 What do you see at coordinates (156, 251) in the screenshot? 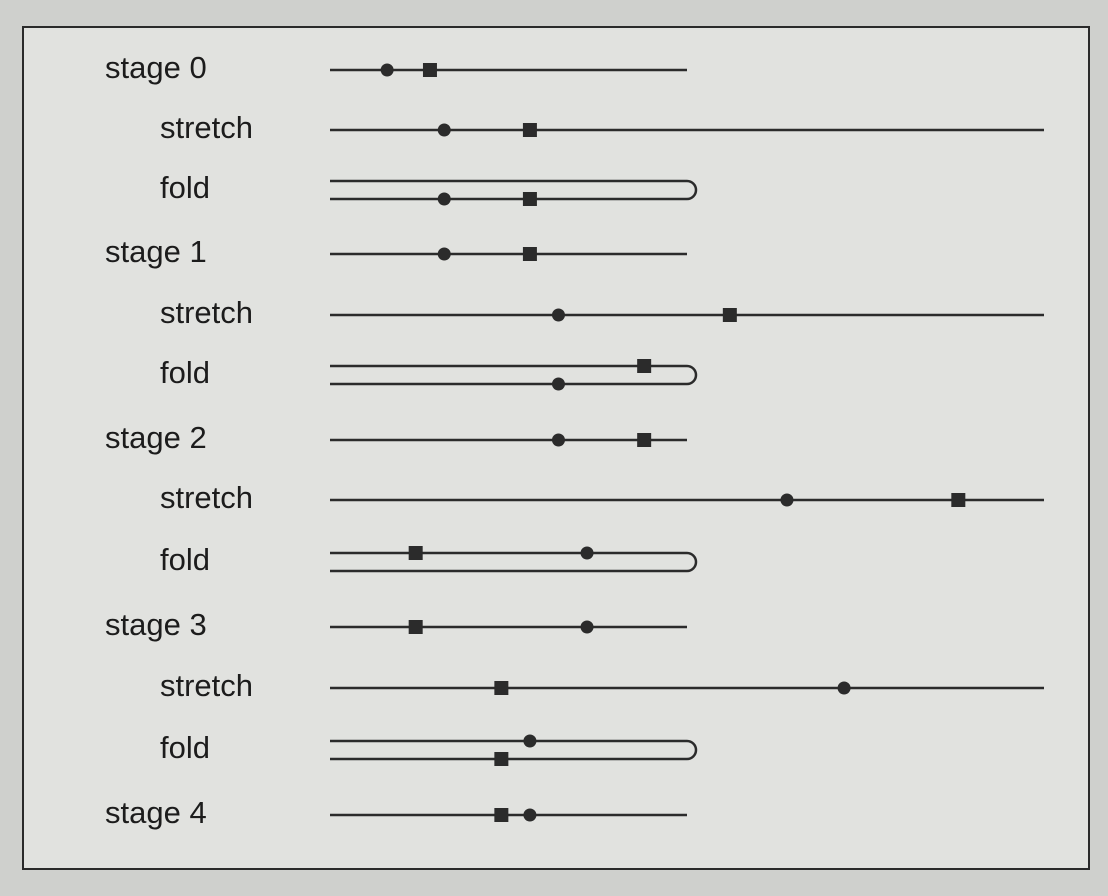
I see `stage-label: stage 1` at bounding box center [156, 251].